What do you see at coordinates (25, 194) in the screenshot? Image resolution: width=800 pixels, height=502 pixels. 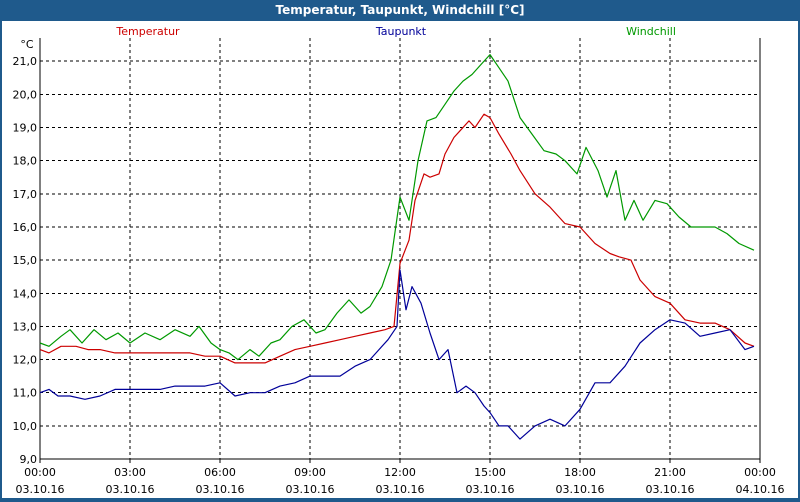 I see `ytick-label: 17,0` at bounding box center [25, 194].